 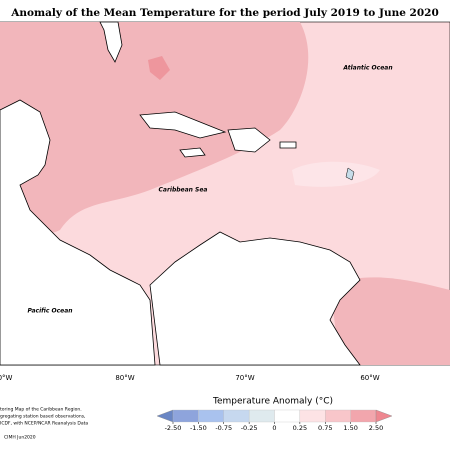 What do you see at coordinates (390, 321) in the screenshot?
I see `warm-region` at bounding box center [390, 321].